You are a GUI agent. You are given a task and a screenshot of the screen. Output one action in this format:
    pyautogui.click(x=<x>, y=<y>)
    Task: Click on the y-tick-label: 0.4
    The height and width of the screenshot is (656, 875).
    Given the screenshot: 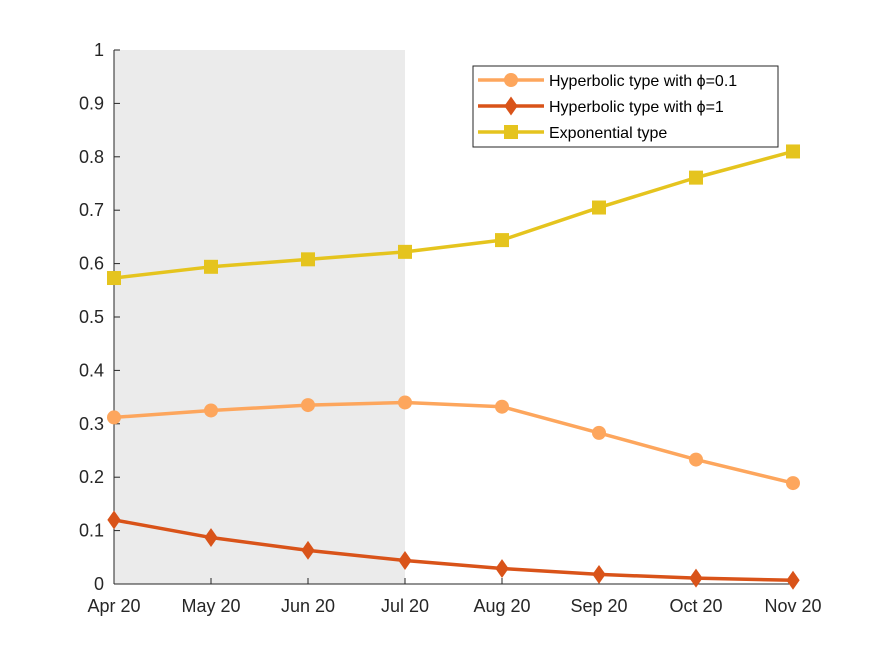 What is the action you would take?
    pyautogui.click(x=91, y=370)
    